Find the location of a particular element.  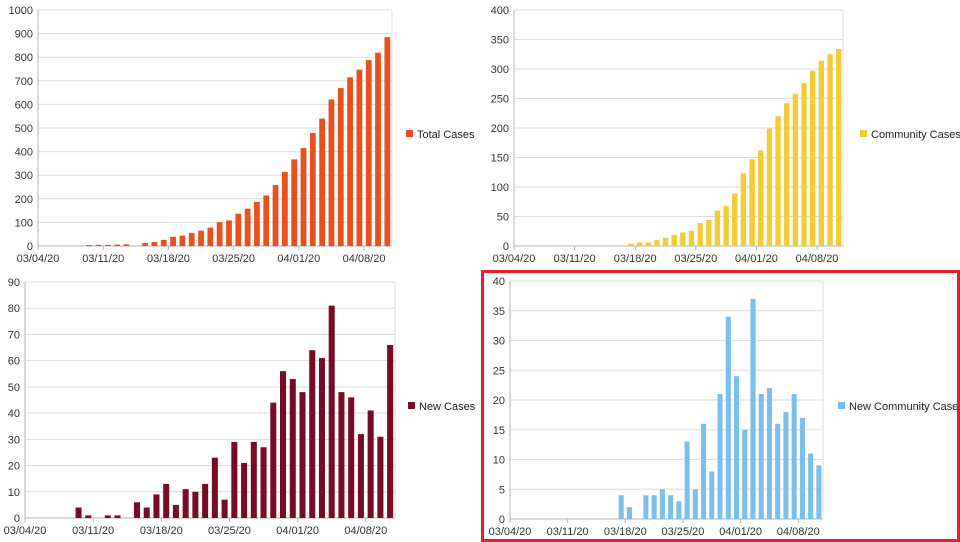

legend-label: Community Cases is located at coordinates (915, 135).